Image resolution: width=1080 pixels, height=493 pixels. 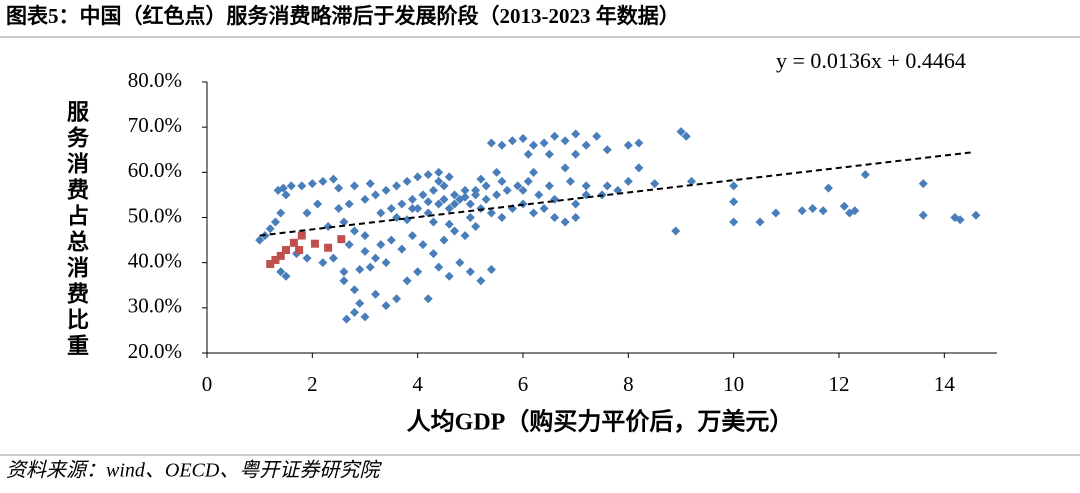 I want to click on trend-equation: y = 0.0136x + 0.4464, so click(x=871, y=60).